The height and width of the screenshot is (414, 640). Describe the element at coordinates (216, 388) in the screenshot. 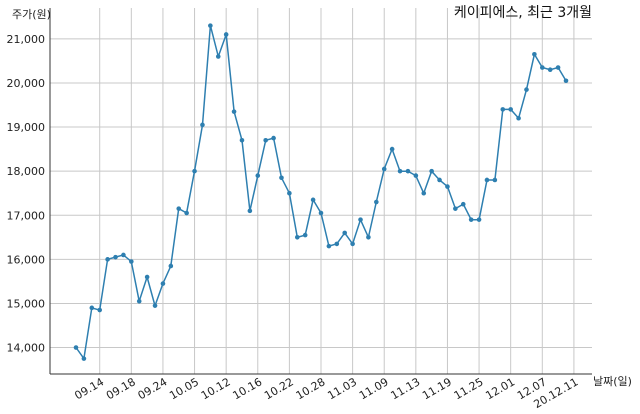

I see `x-tick-label: 10.12` at that location.